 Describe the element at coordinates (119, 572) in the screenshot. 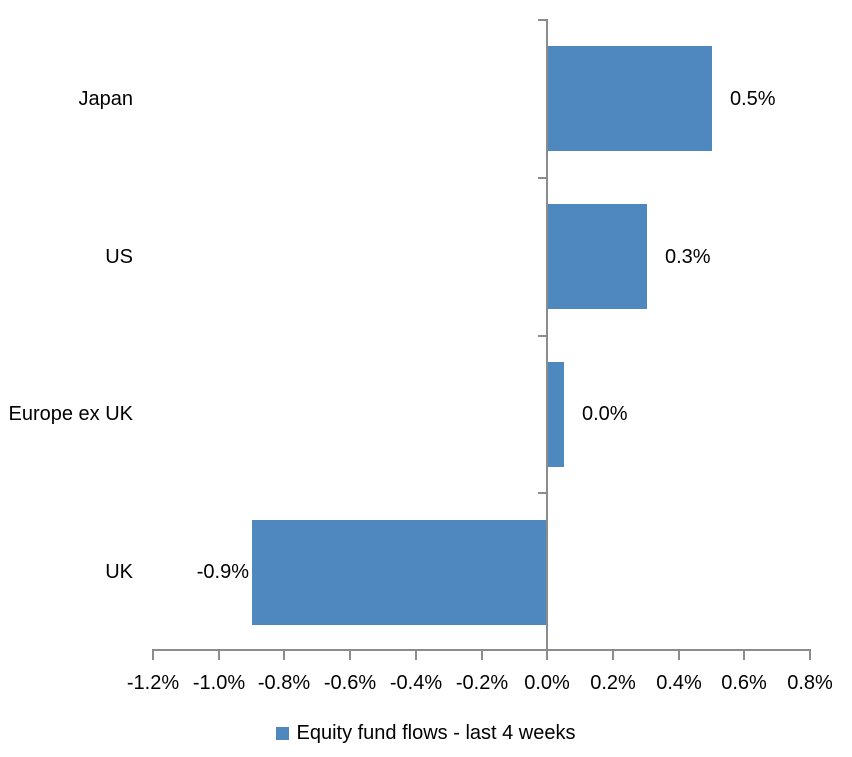

I see `category-label-uk: UK` at that location.